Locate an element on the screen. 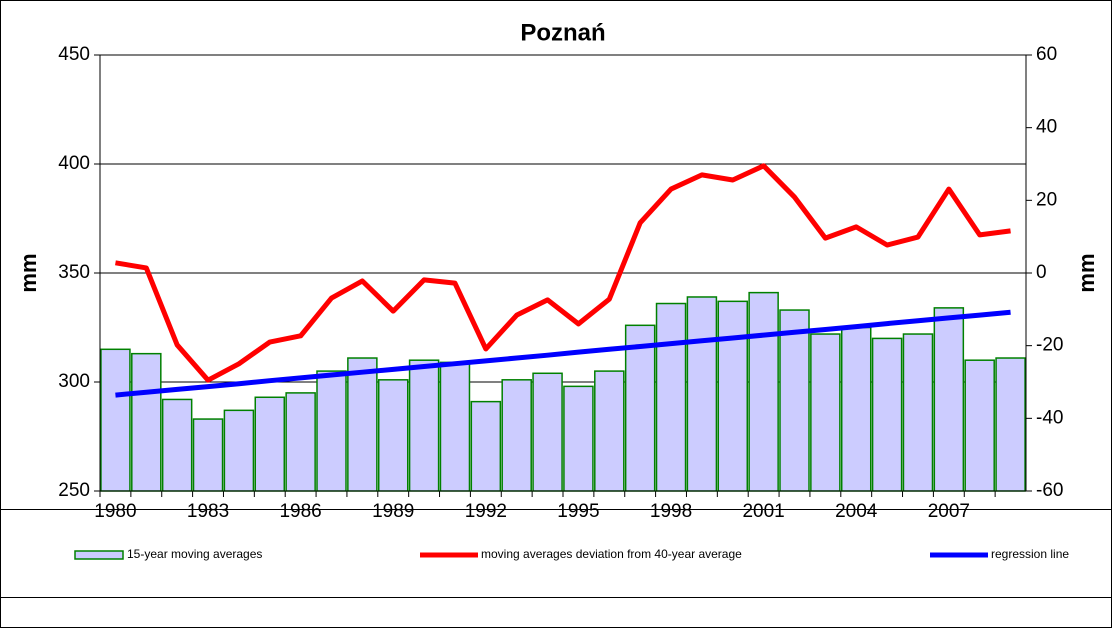  x-tick-label: 1983 is located at coordinates (208, 511).